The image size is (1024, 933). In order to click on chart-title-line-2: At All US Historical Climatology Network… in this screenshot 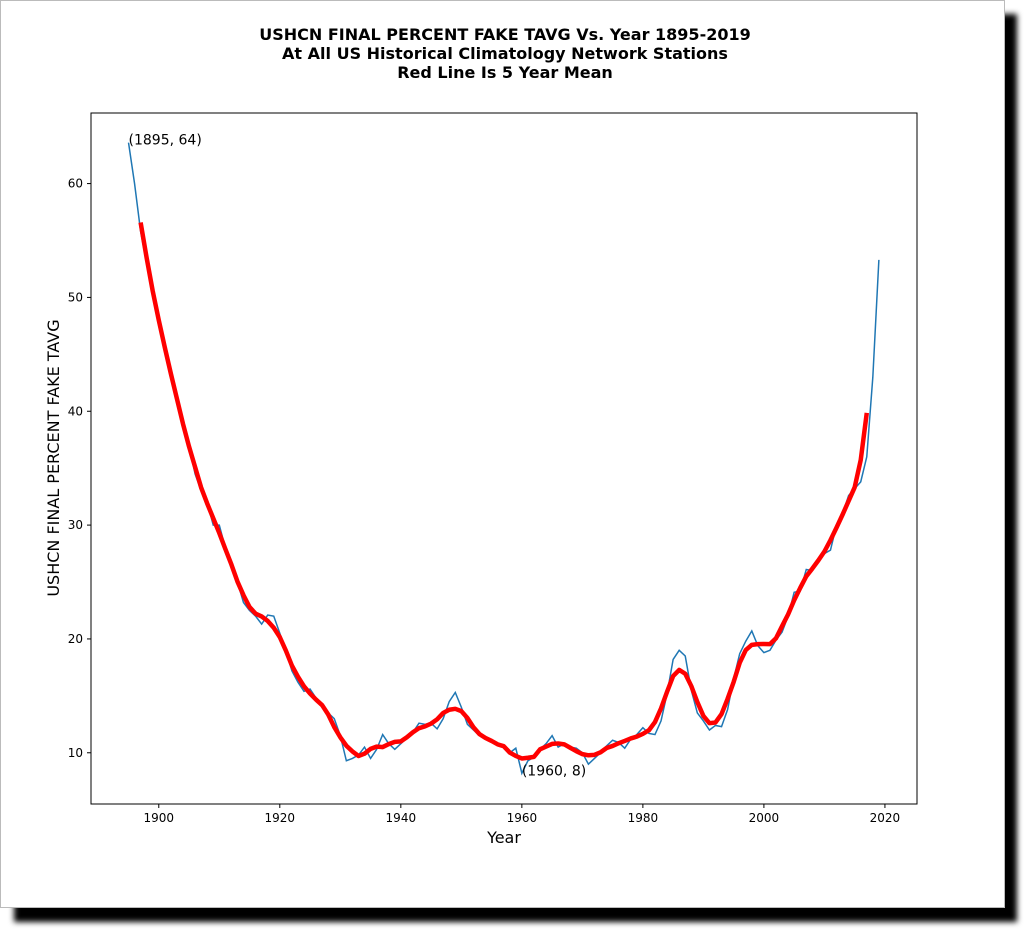, I will do `click(505, 53)`.